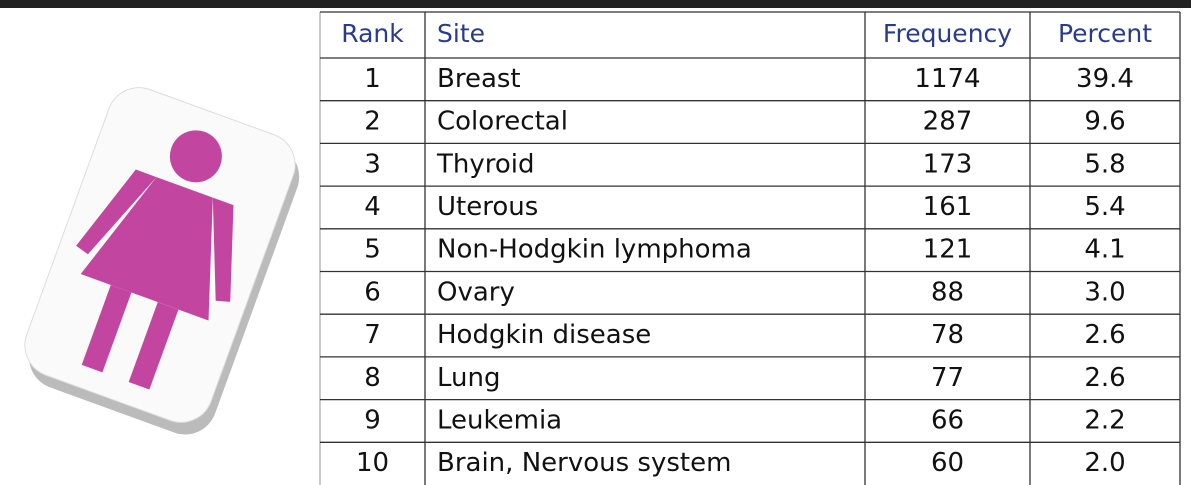  I want to click on value-cell: 3, so click(372, 164).